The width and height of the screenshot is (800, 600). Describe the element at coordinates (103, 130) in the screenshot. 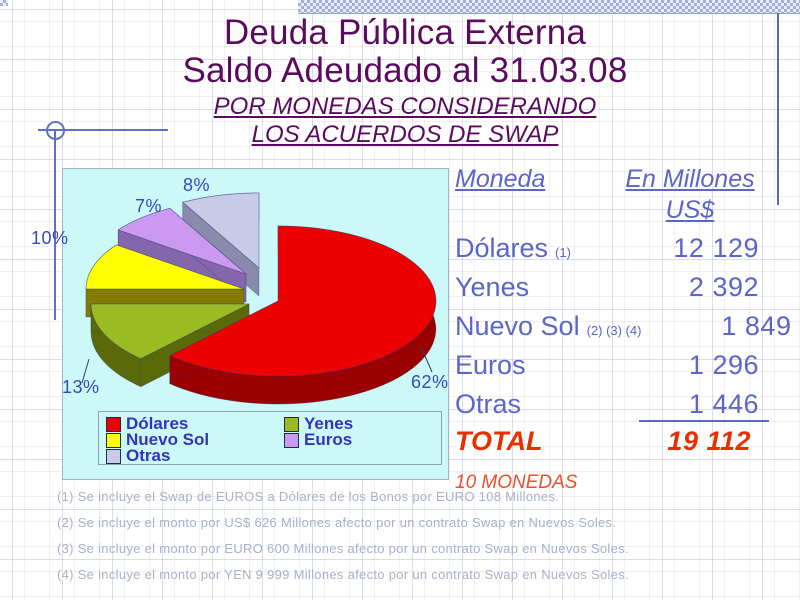

I see `decor-horizontal-line` at that location.